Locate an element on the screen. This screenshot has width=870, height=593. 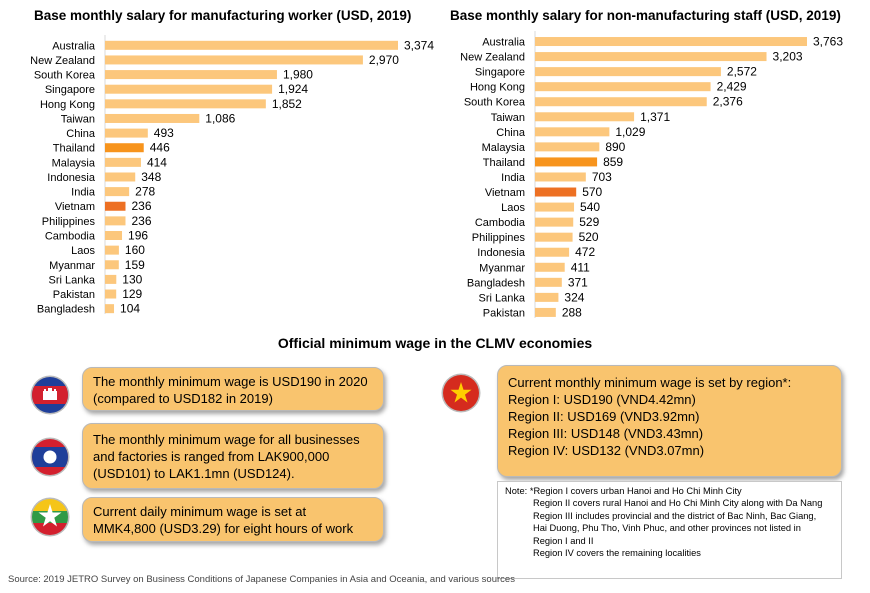
data-label: 236 is located at coordinates (141, 221).